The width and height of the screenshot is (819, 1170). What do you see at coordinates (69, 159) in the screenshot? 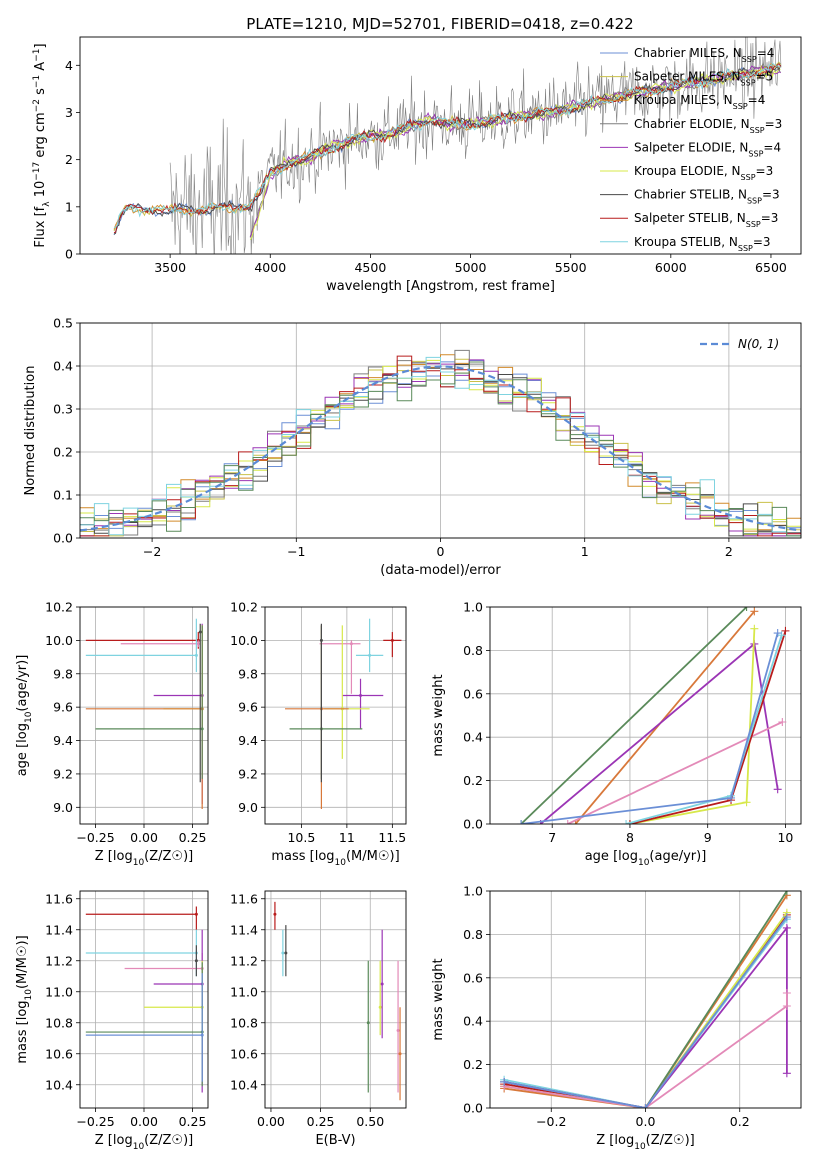
I see `y-tick-label: 2` at bounding box center [69, 159].